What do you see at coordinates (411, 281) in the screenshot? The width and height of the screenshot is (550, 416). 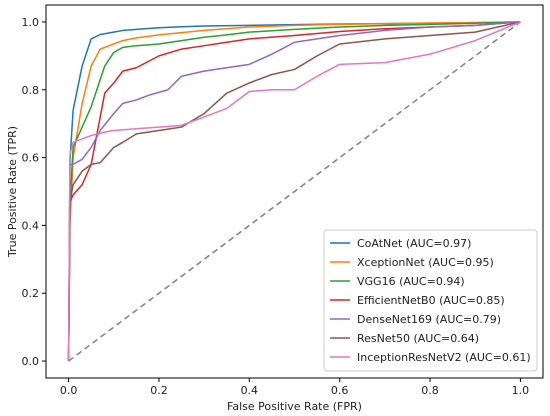 I see `legend-entry: VGG16 (AUC=0.94)` at bounding box center [411, 281].